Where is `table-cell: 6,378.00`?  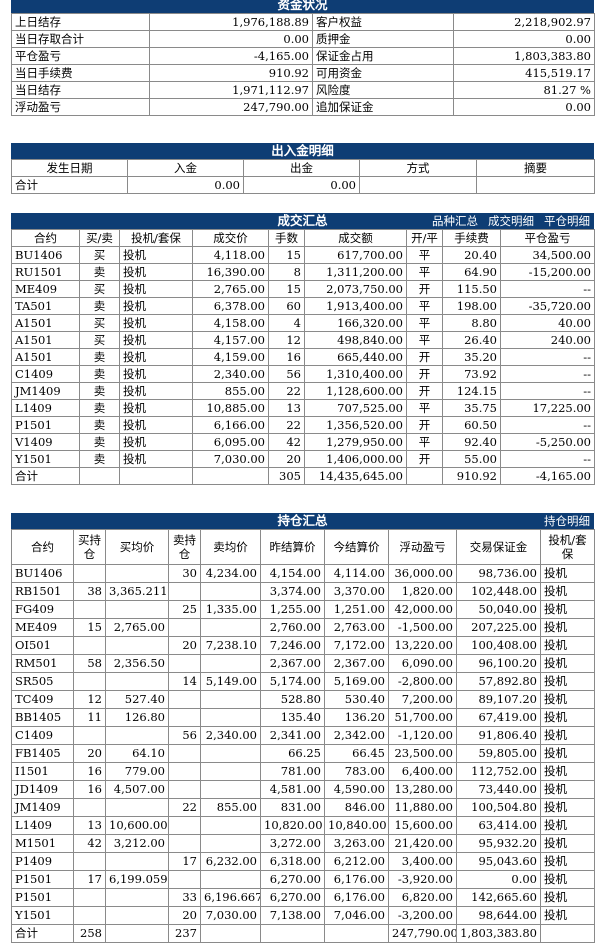 table-cell: 6,378.00 is located at coordinates (230, 306).